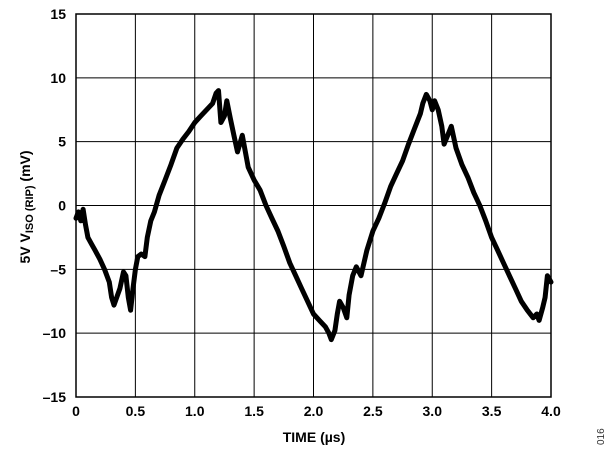  Describe the element at coordinates (76, 411) in the screenshot. I see `x-tick-label: 0` at that location.